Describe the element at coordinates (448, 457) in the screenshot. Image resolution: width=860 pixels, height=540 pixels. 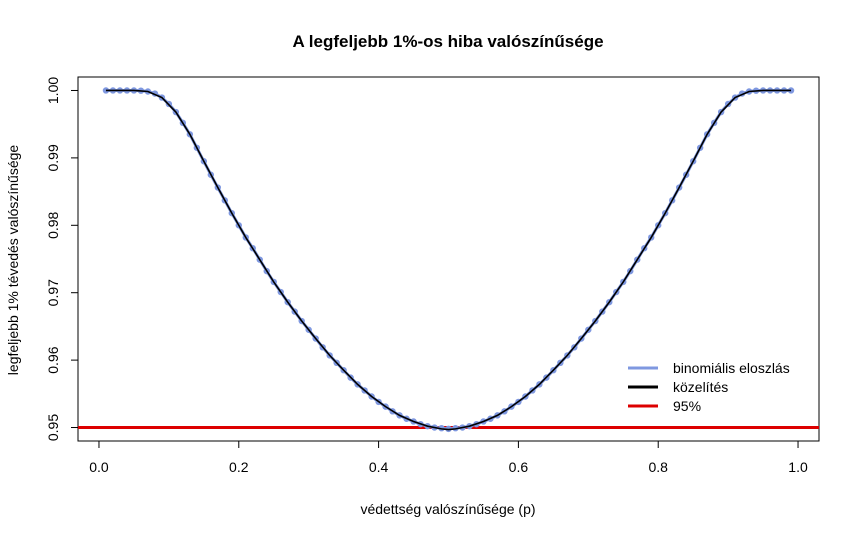
I see `x-axis: 0.0 0.2 0.4 0.6 0.8 1.0` at that location.